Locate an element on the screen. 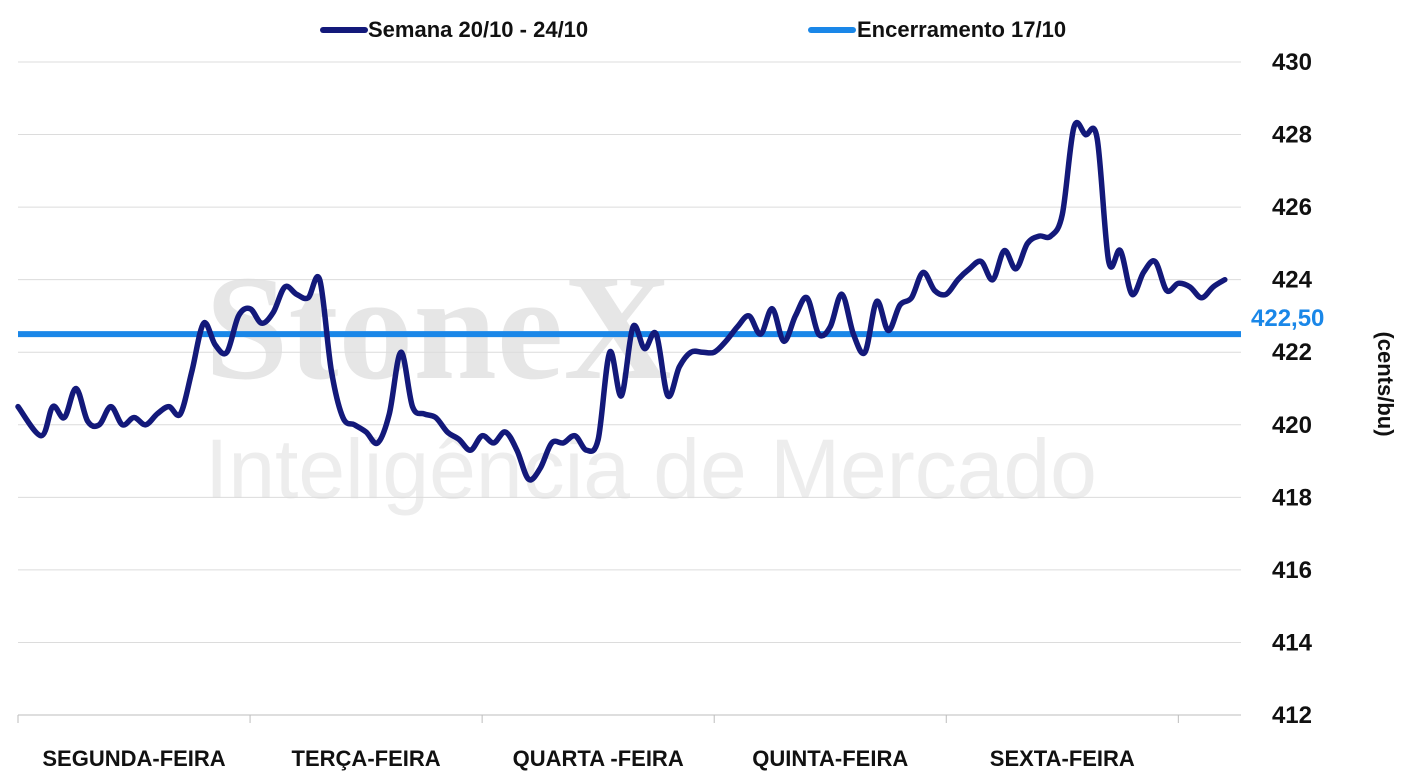 The width and height of the screenshot is (1419, 777). y-tick-label: 424 is located at coordinates (1292, 280).